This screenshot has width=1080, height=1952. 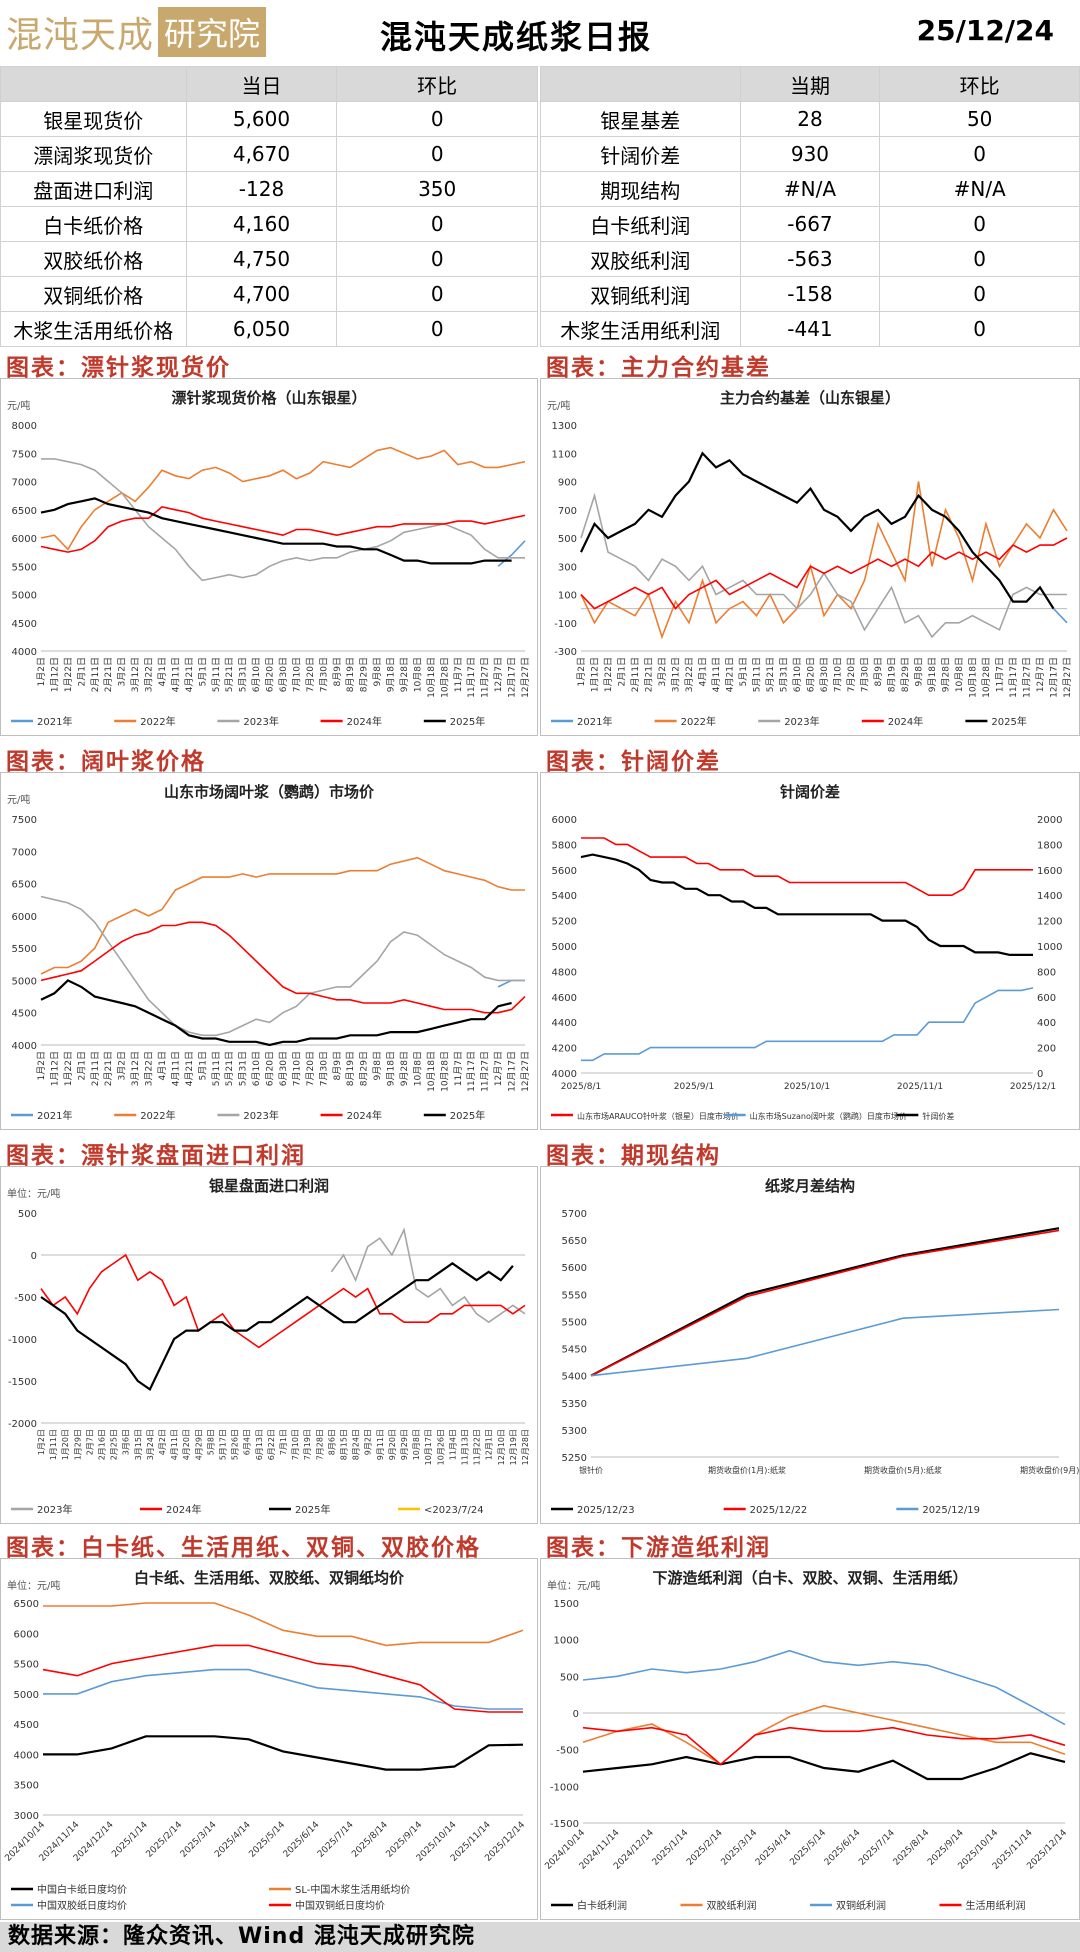 I want to click on left-cell-label: 银星现货价, so click(x=93, y=119).